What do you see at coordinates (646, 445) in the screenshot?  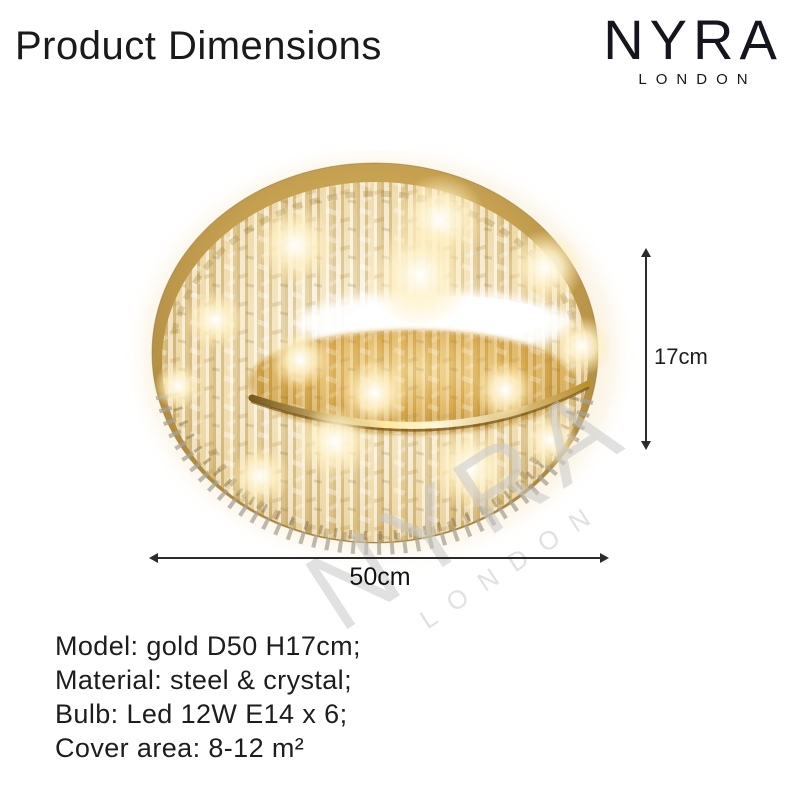 I see `arrow-down-icon` at bounding box center [646, 445].